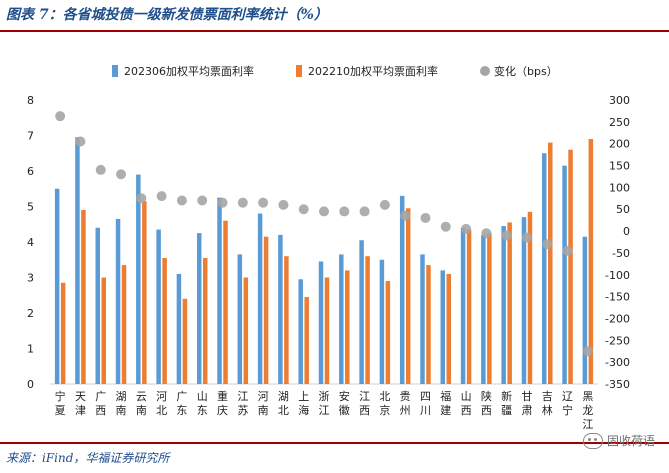  I want to click on y-right-tick-label: 0, so click(626, 231).